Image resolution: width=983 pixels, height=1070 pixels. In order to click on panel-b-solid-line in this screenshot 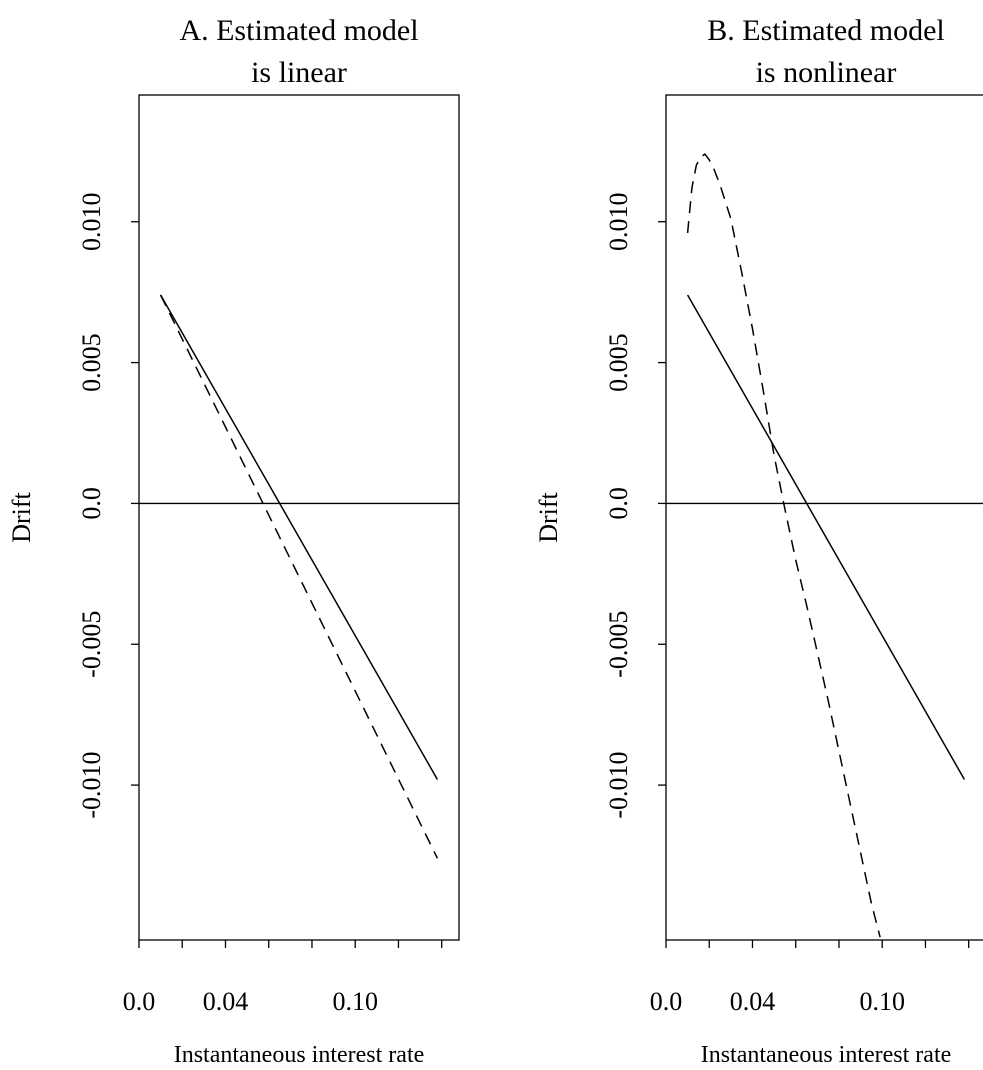, I will do `click(826, 537)`.